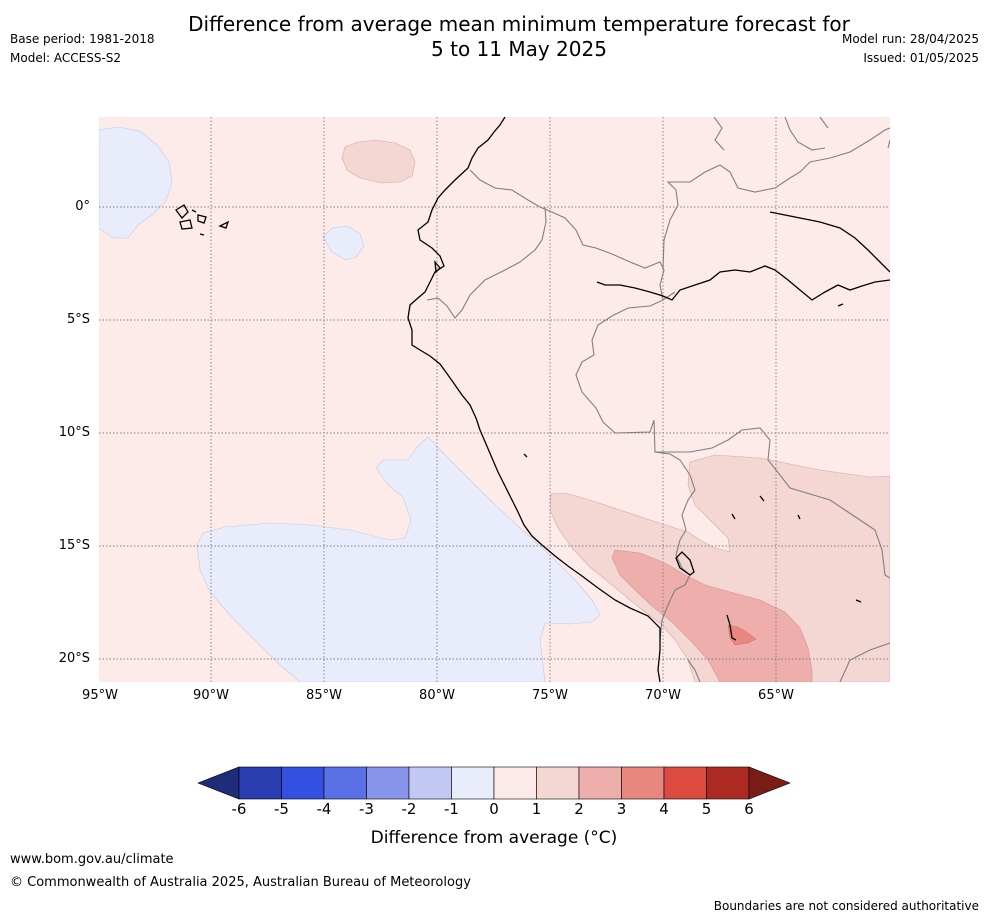  What do you see at coordinates (211, 695) in the screenshot?
I see `lon-label-90w: 90°W` at bounding box center [211, 695].